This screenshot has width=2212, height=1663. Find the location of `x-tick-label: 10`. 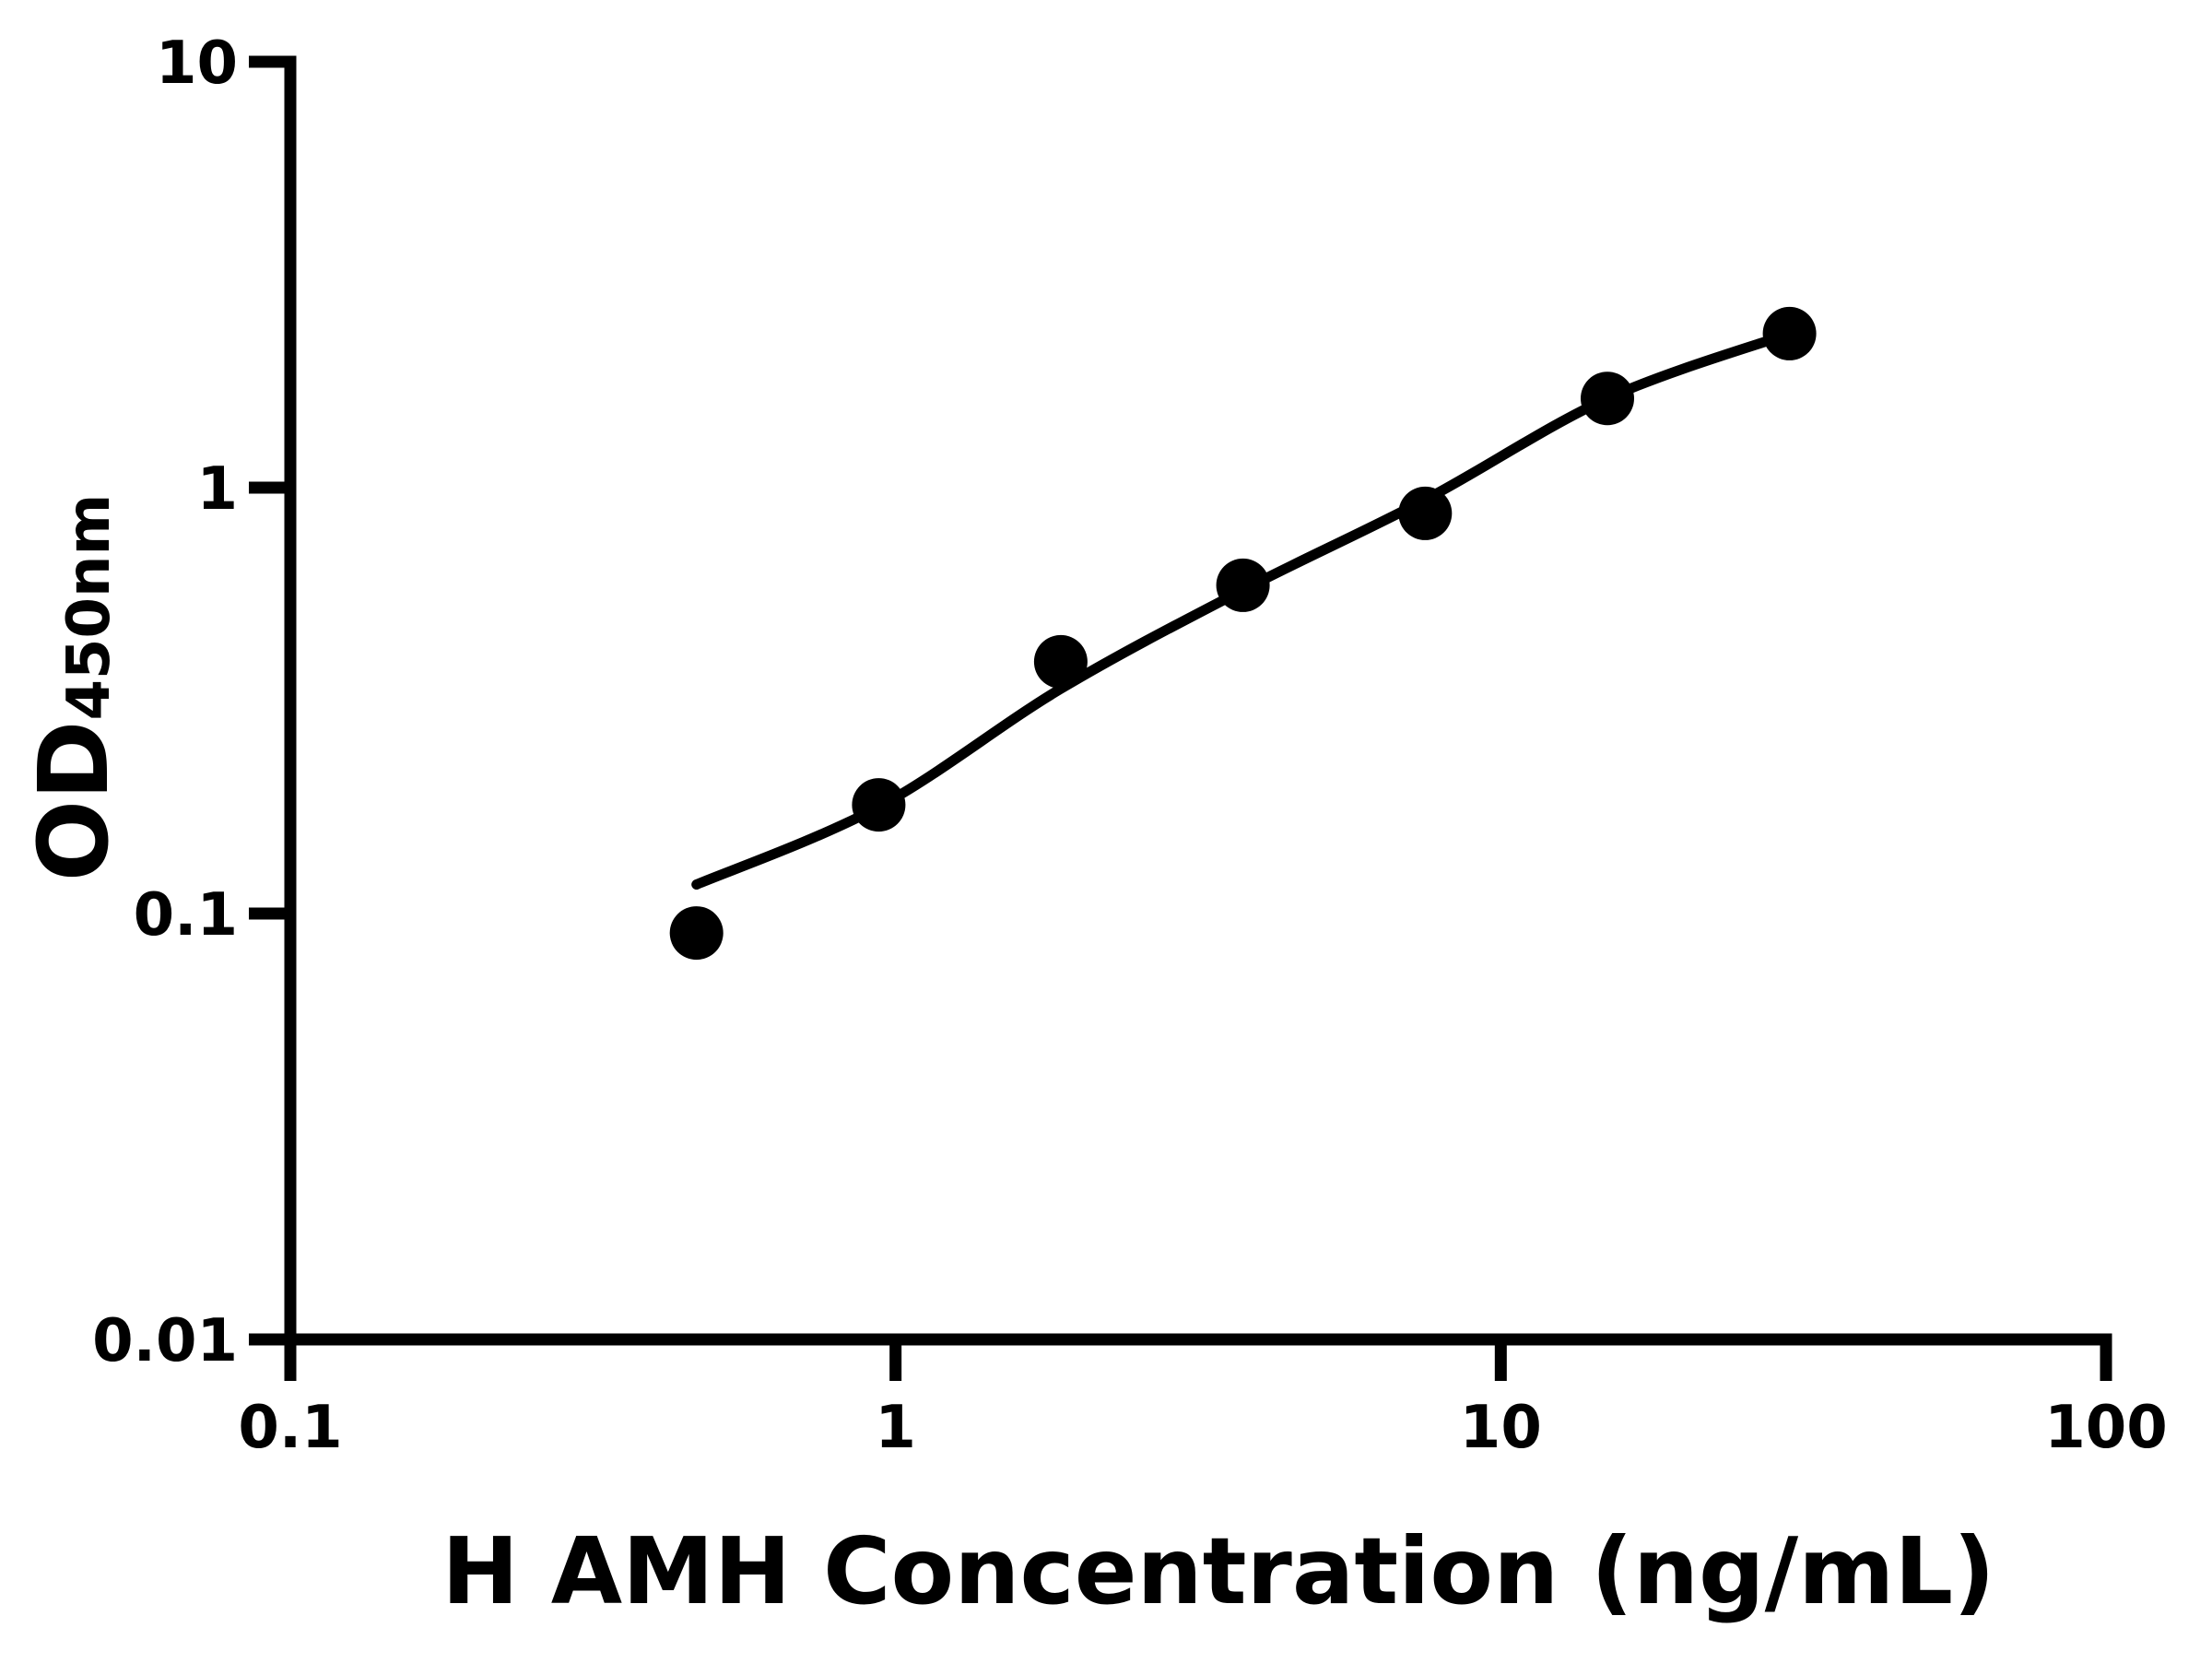

x-tick-label: 10 is located at coordinates (1501, 1428).